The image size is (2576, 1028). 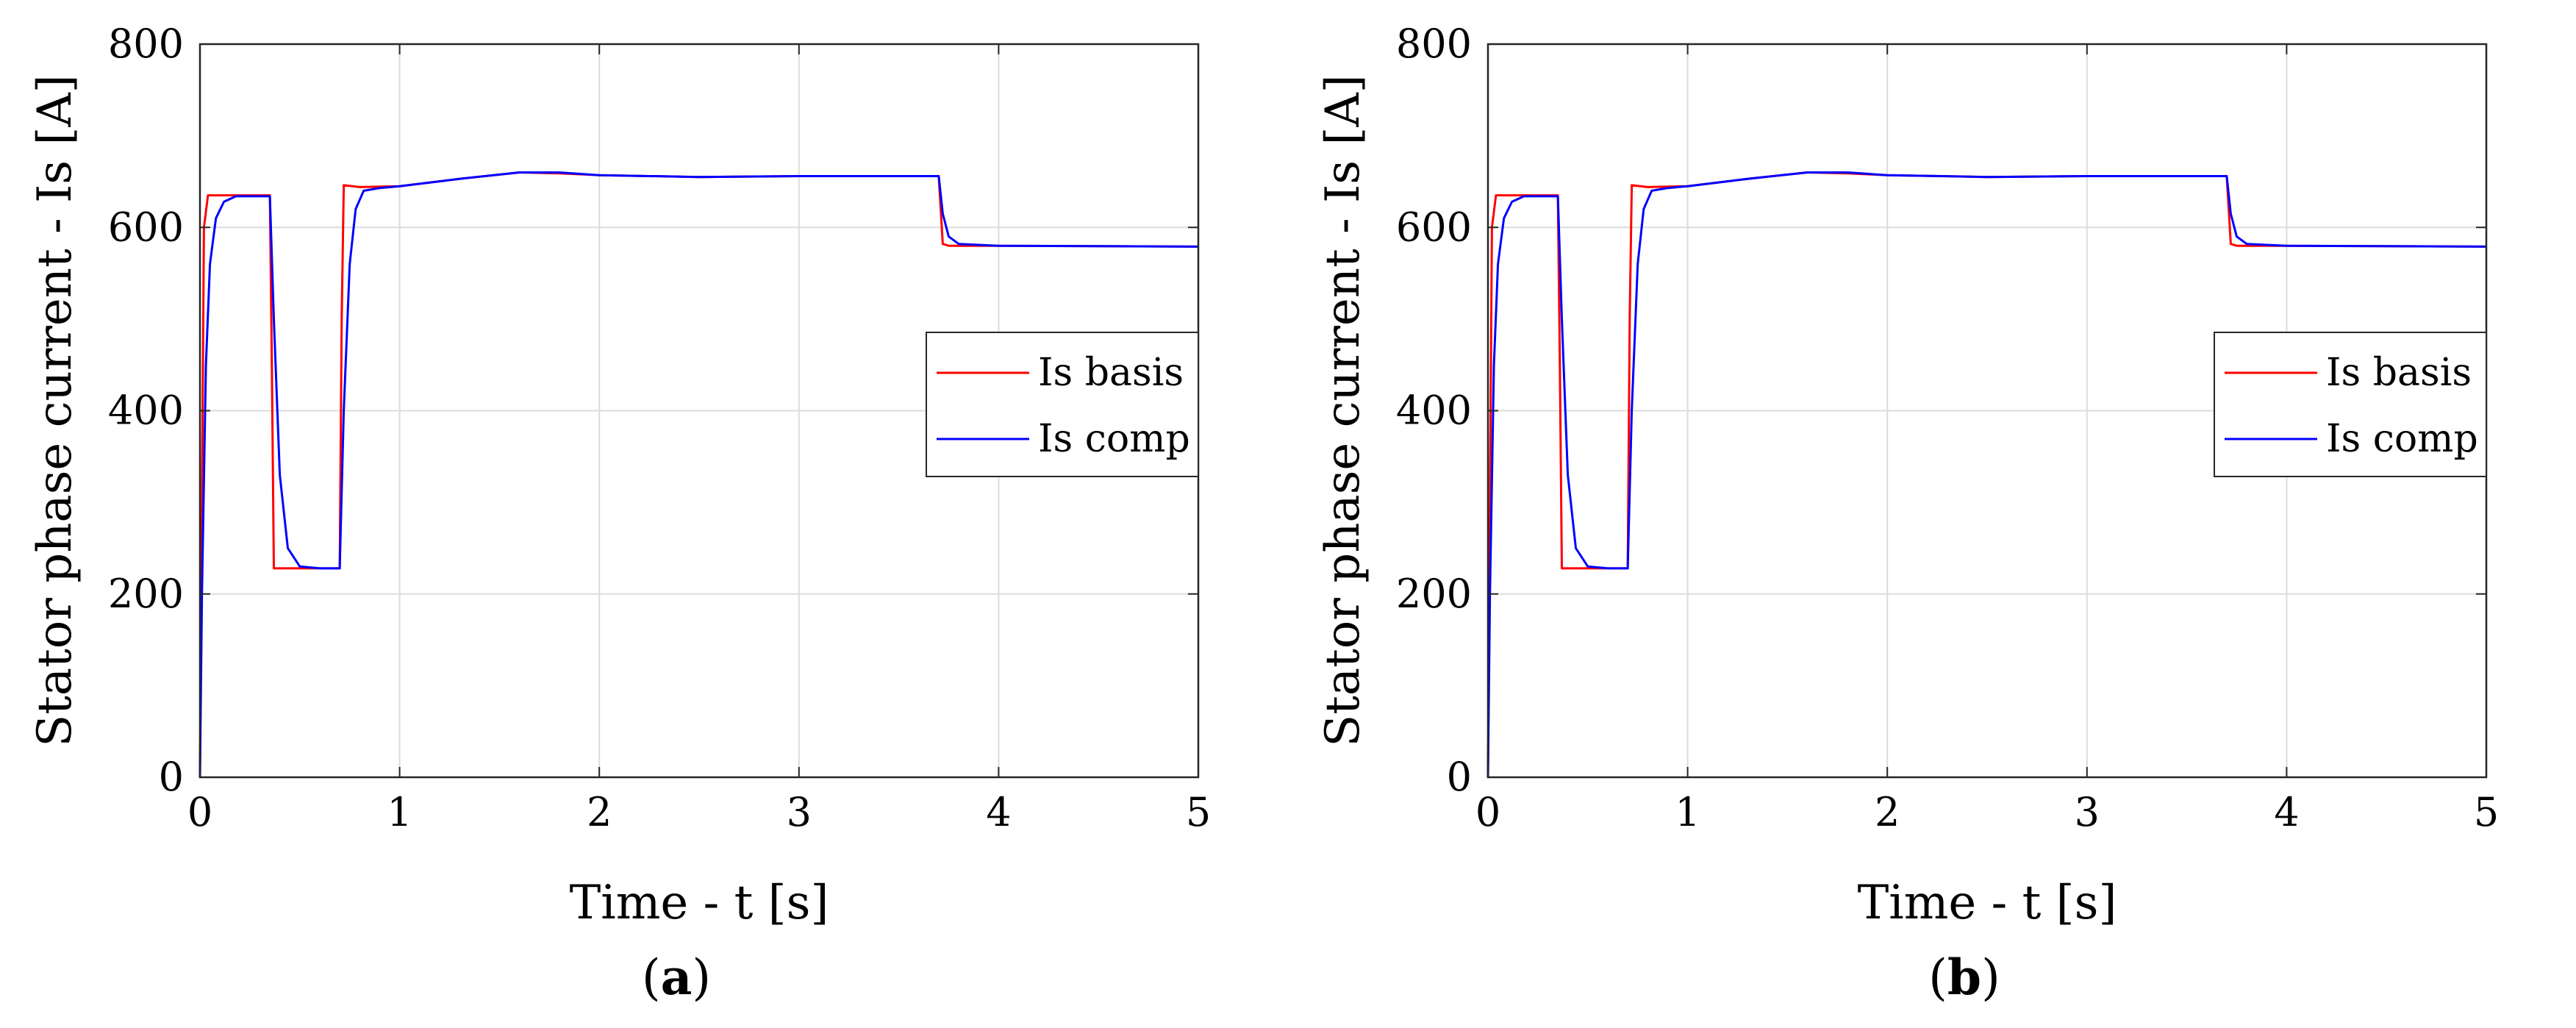 I want to click on caption-b-letter: b, so click(x=1964, y=978).